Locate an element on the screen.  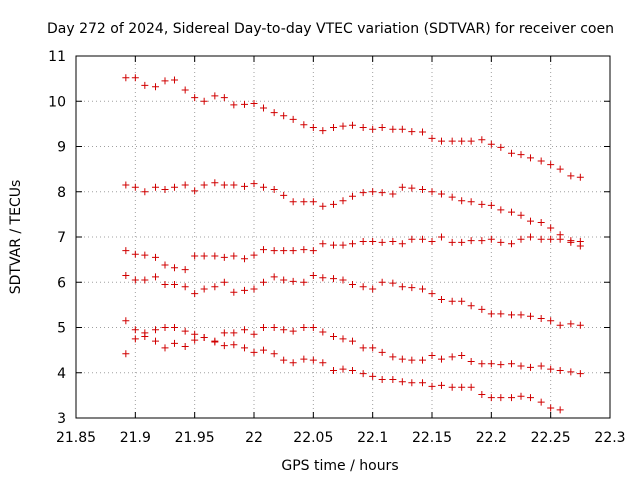
x-axis-label: GPS time / hours is located at coordinates (339, 466).